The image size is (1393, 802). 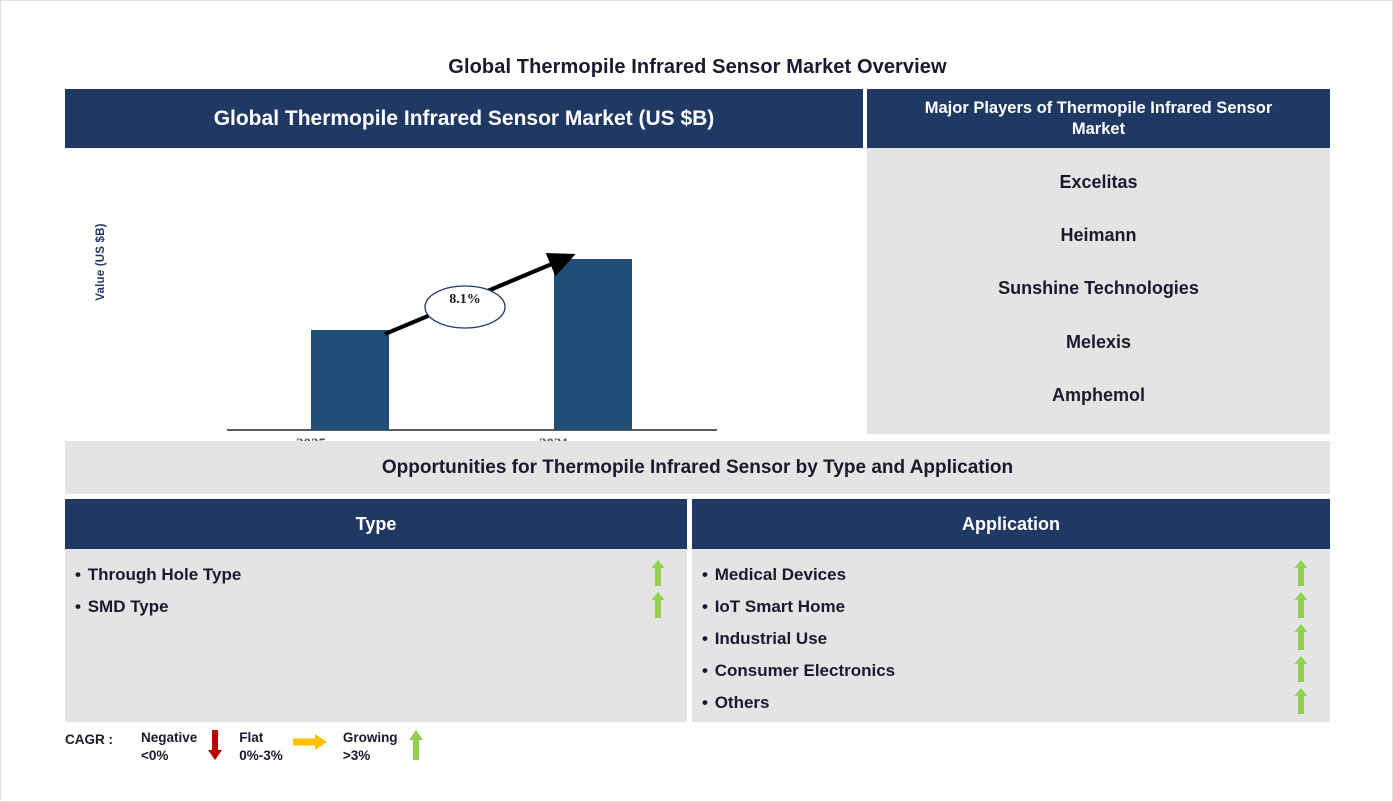 I want to click on application-item-label: • Others, so click(x=736, y=702).